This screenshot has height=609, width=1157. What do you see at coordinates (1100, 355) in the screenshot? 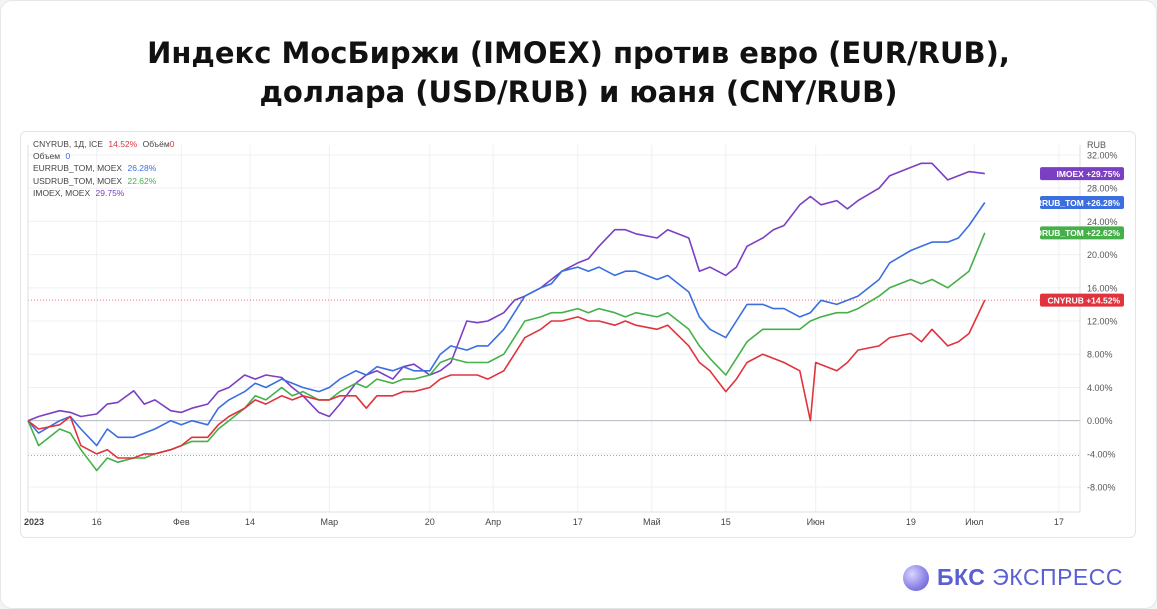
I see `y-tick-label: 8.00%` at bounding box center [1100, 355].